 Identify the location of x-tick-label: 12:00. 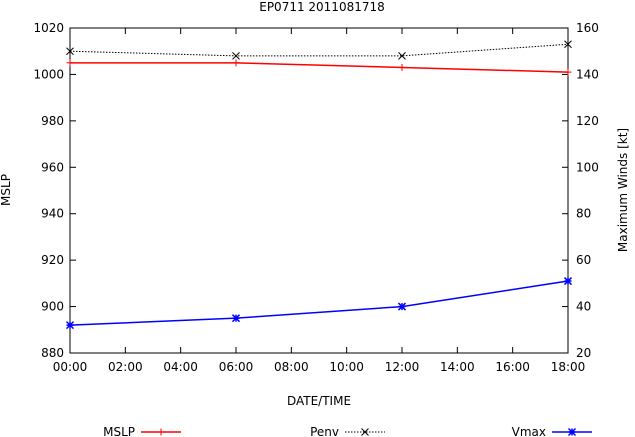
(402, 367).